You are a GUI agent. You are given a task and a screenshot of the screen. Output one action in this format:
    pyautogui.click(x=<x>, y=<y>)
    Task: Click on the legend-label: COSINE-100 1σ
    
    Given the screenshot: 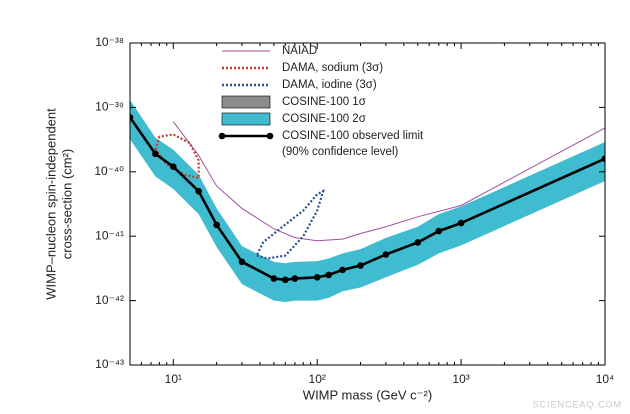 What is the action you would take?
    pyautogui.click(x=324, y=102)
    